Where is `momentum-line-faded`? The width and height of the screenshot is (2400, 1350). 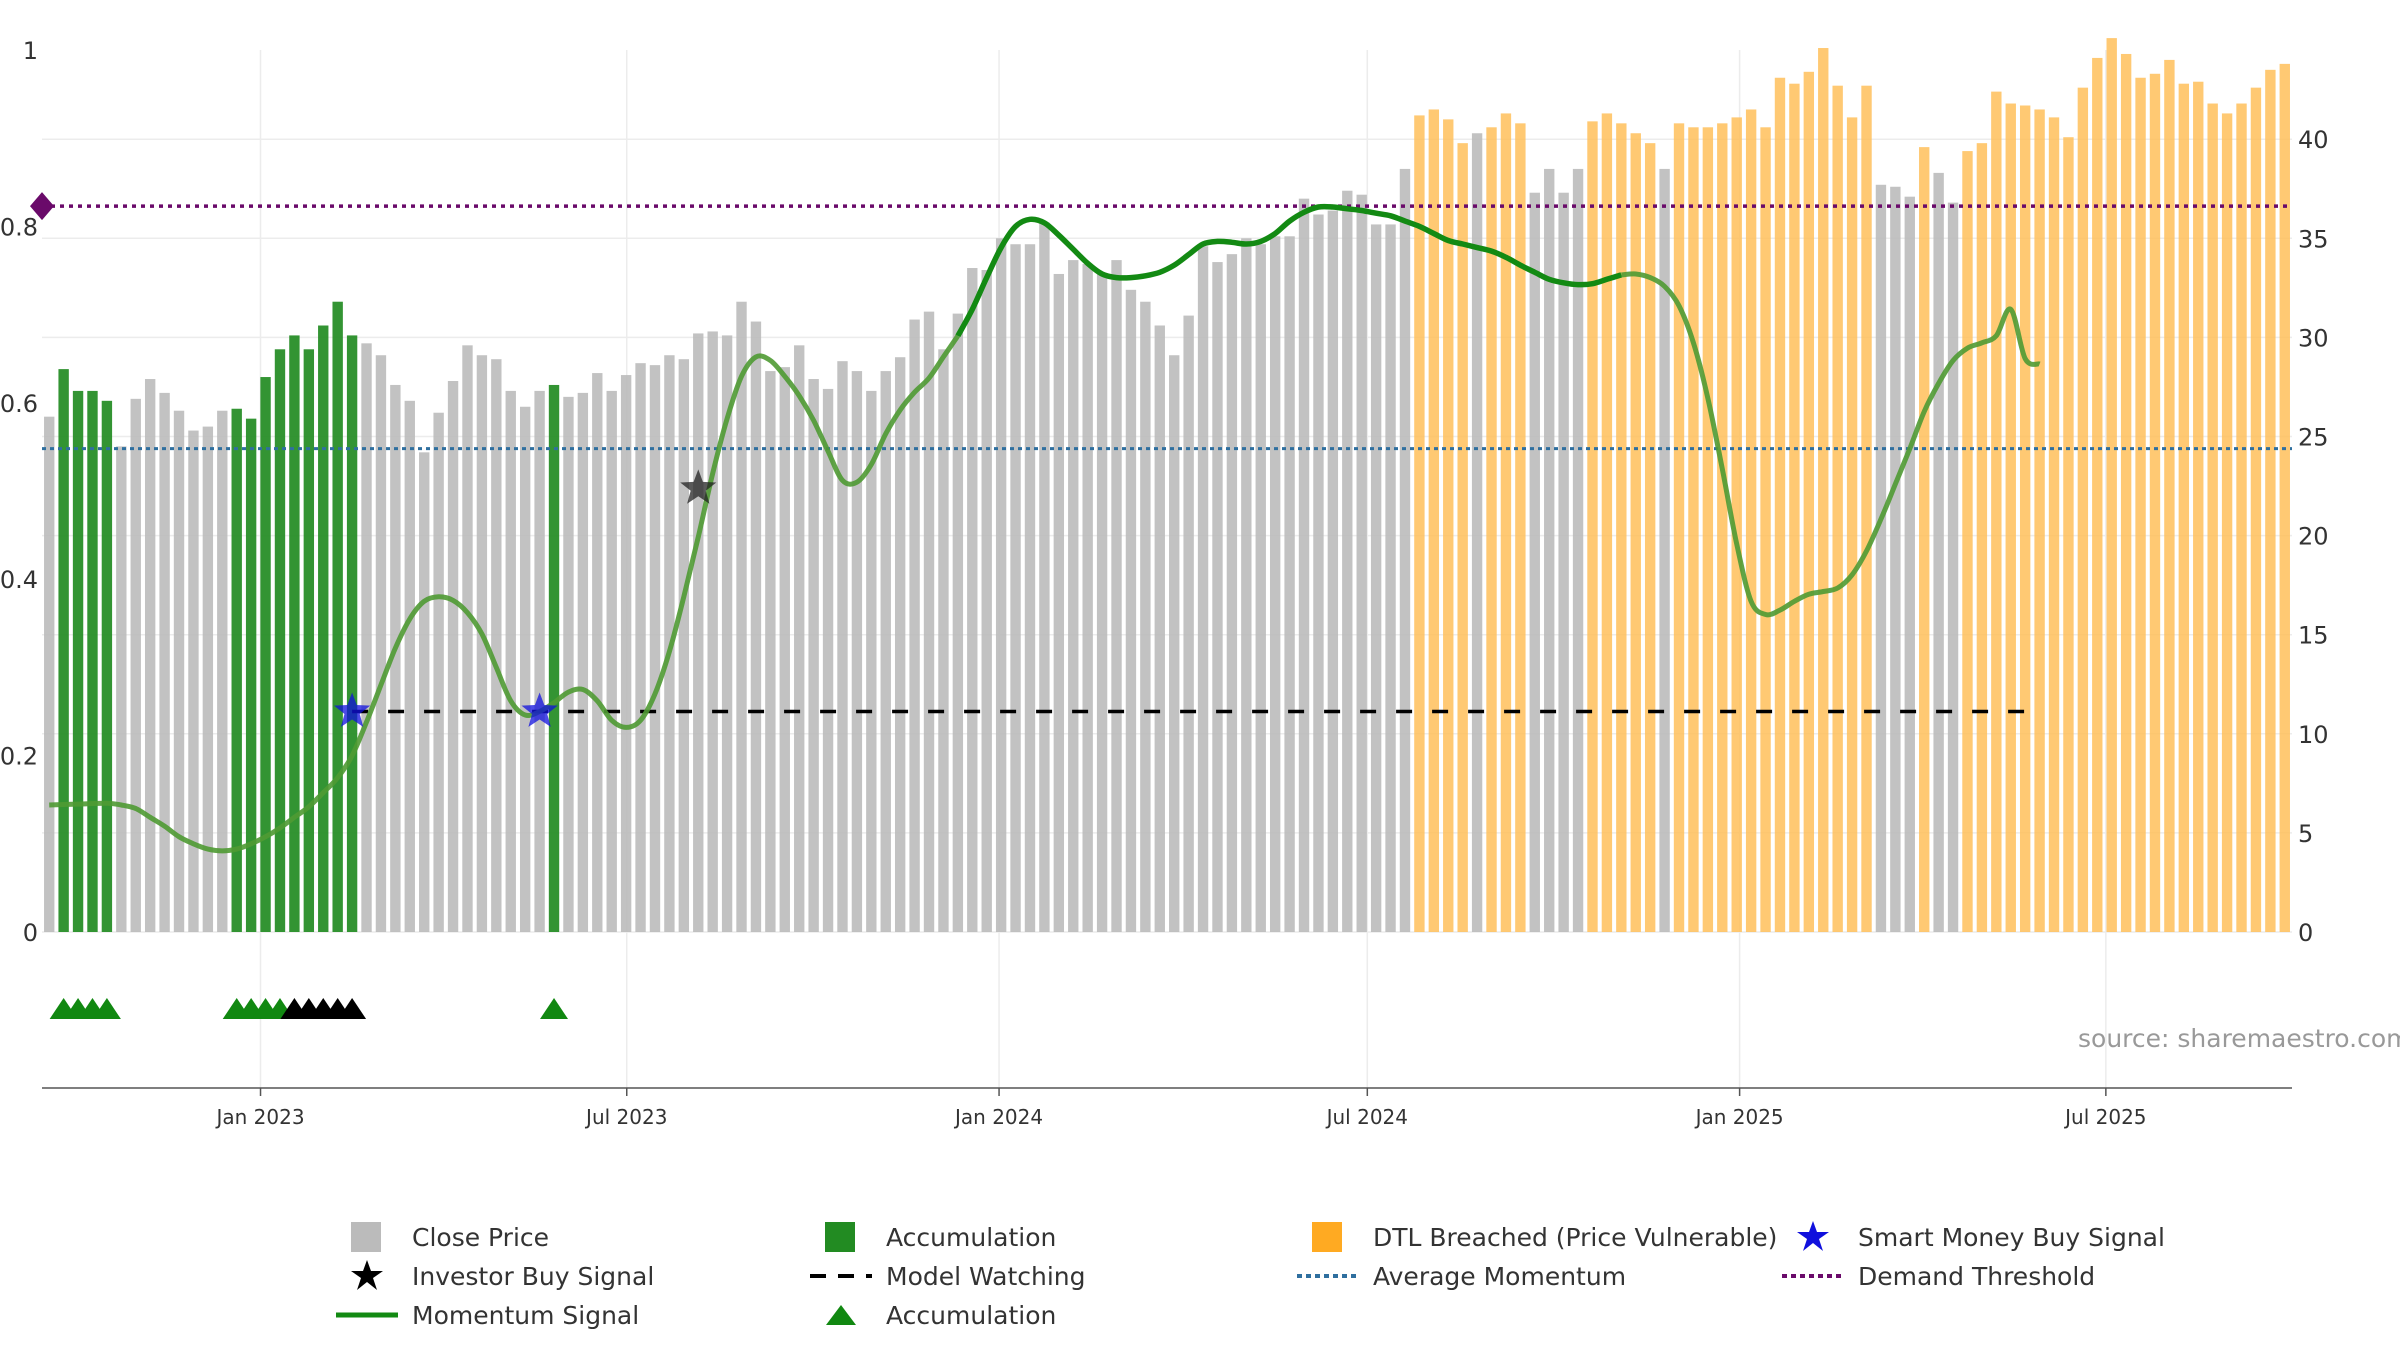
momentum-line-faded is located at coordinates (504, 594).